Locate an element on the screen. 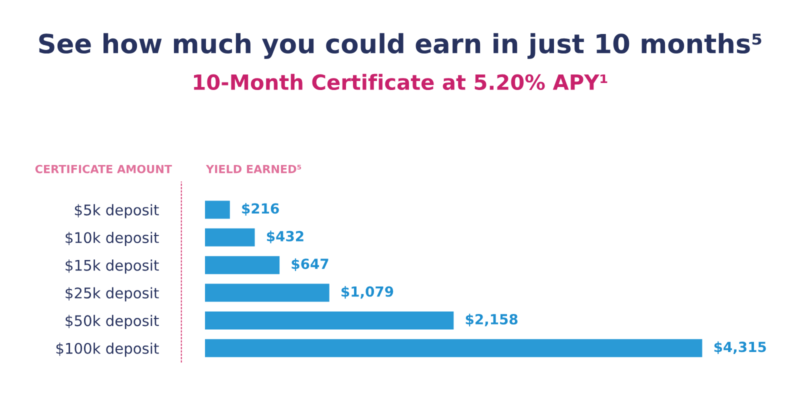  y-tick-label: $10k deposit is located at coordinates (112, 239).